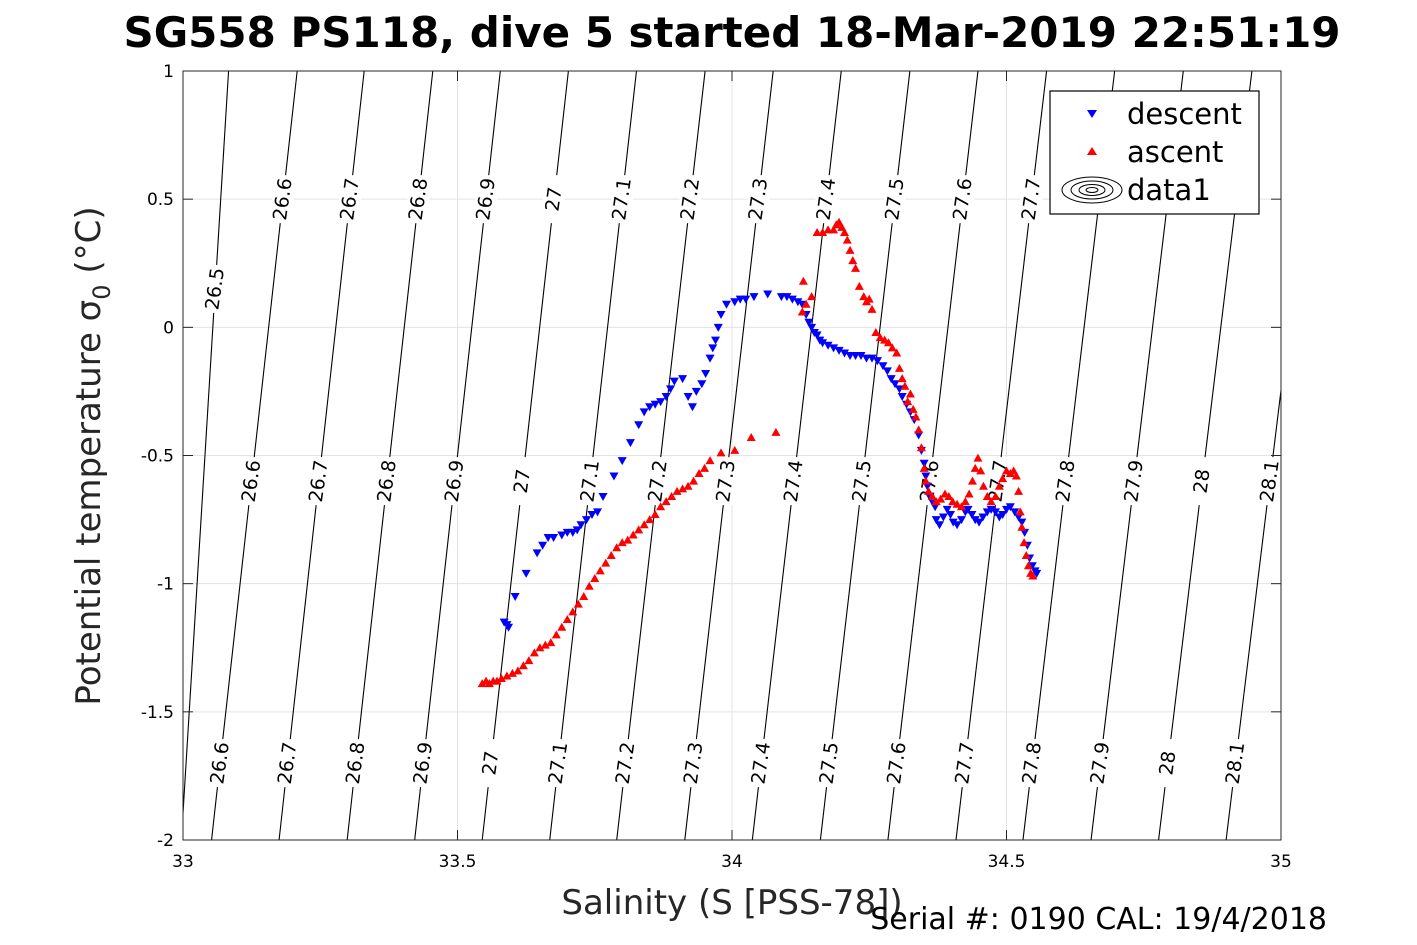  Describe the element at coordinates (92, 455) in the screenshot. I see `y-axis-label-group: Potential temperature σ0 (°C)` at that location.